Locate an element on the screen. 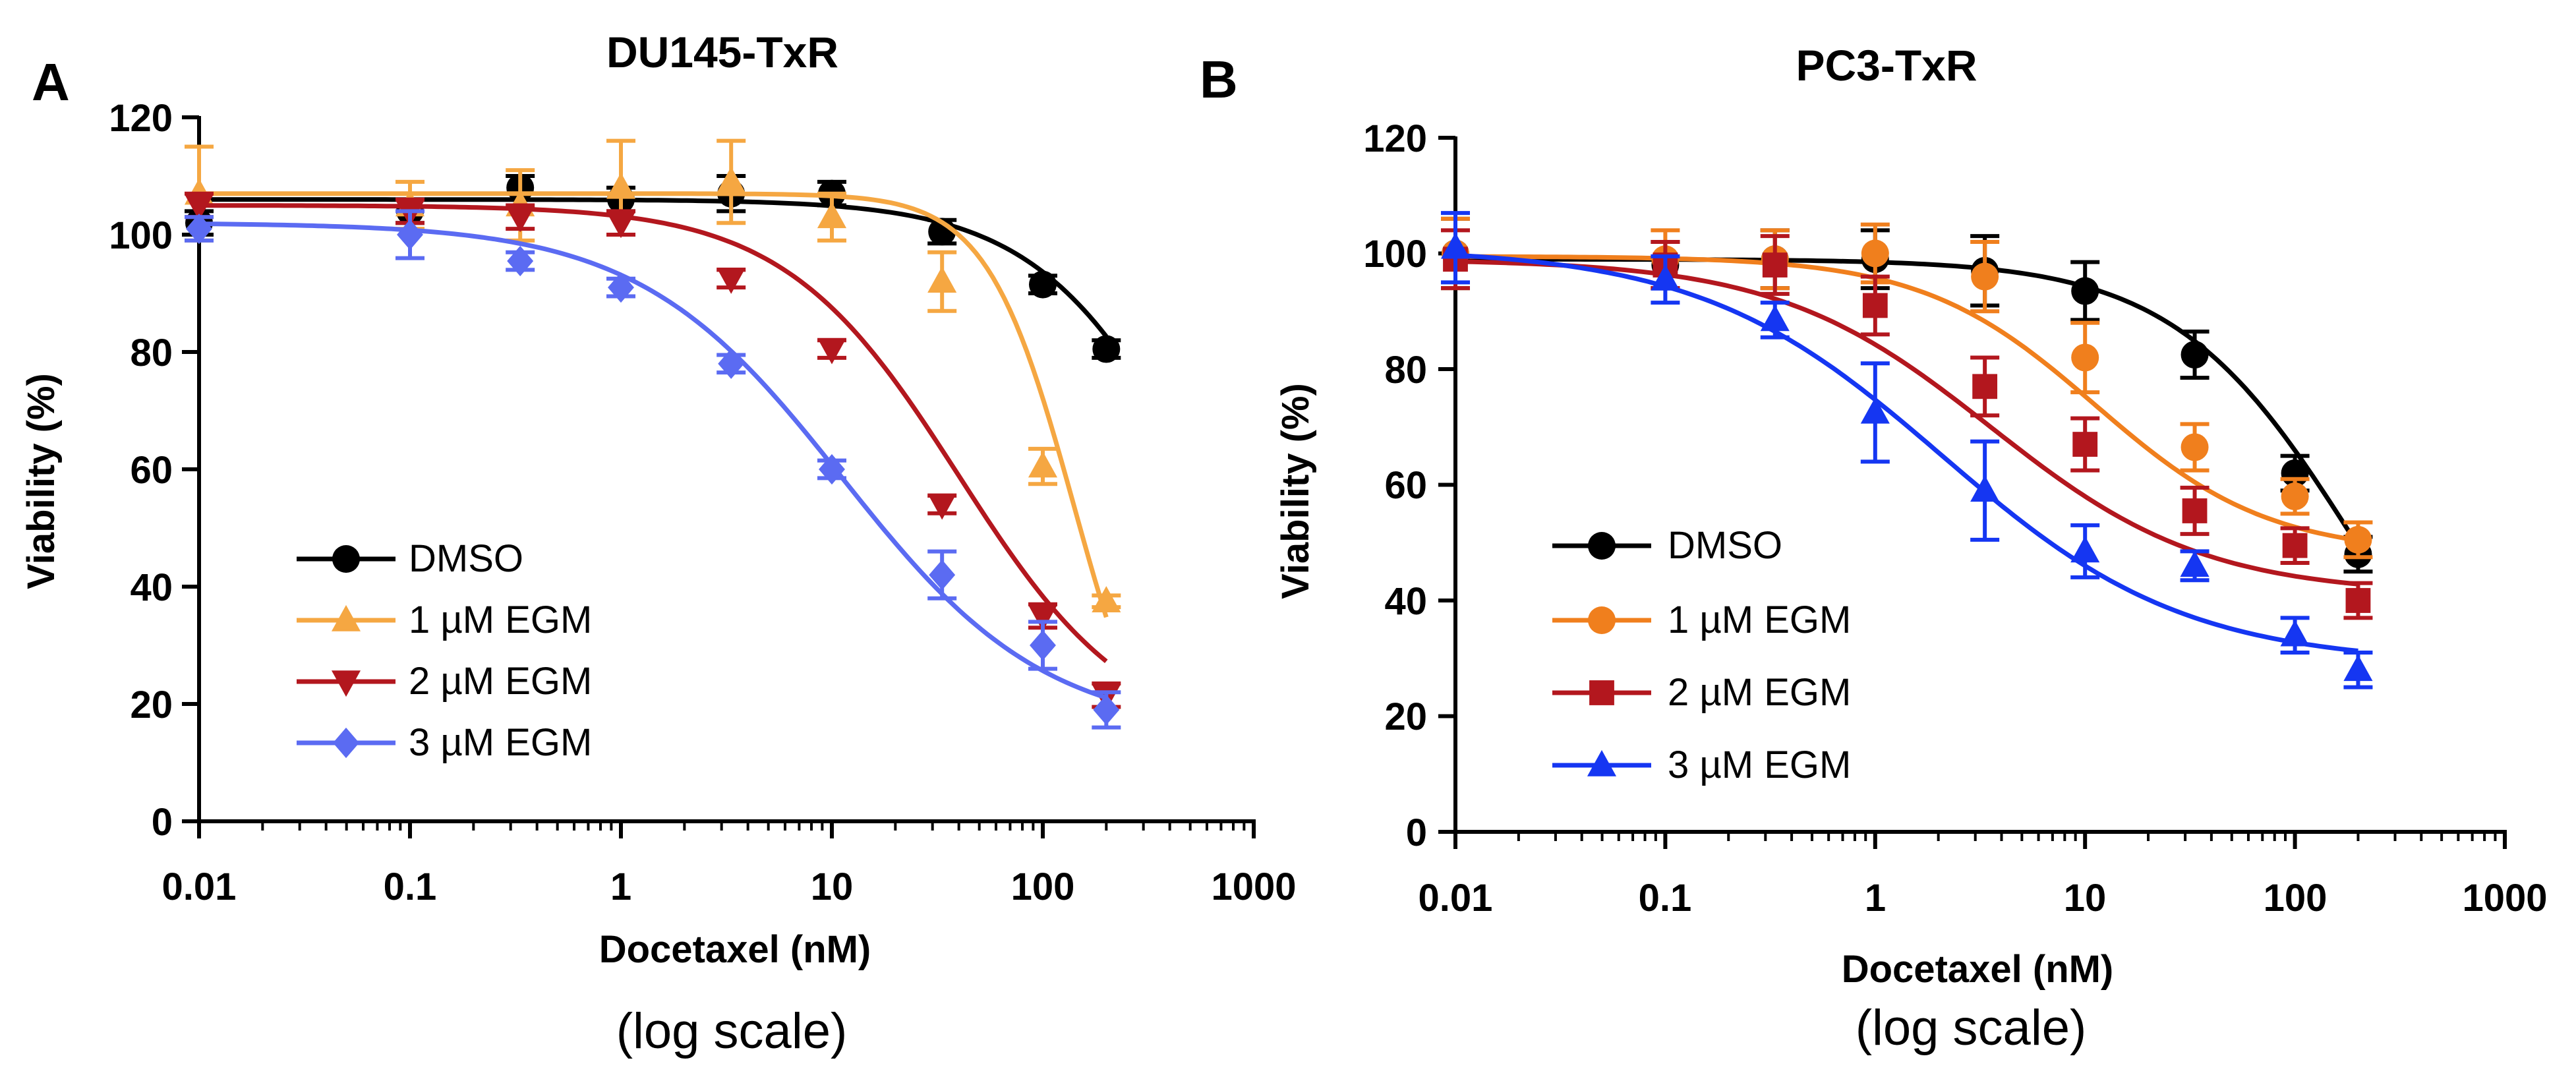 This screenshot has width=2576, height=1081. x-tick-label: 0.1 is located at coordinates (1665, 899).